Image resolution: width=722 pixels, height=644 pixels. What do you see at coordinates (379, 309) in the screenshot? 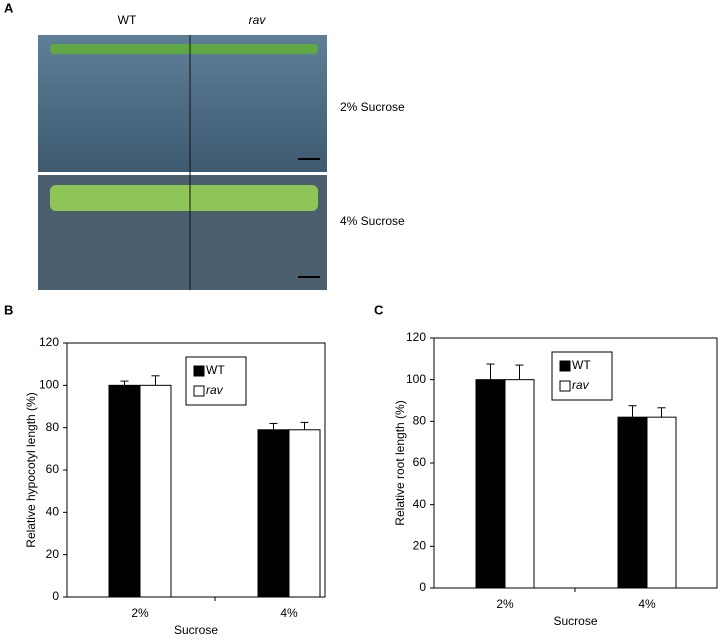
I see `panel-label: C` at bounding box center [379, 309].